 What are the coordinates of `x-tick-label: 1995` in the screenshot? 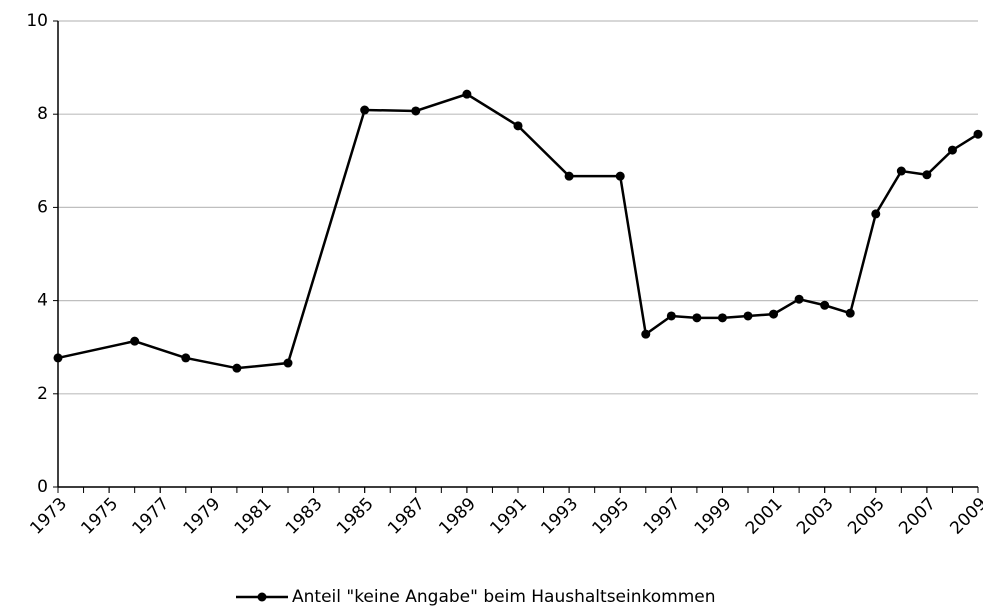 It's located at (611, 516).